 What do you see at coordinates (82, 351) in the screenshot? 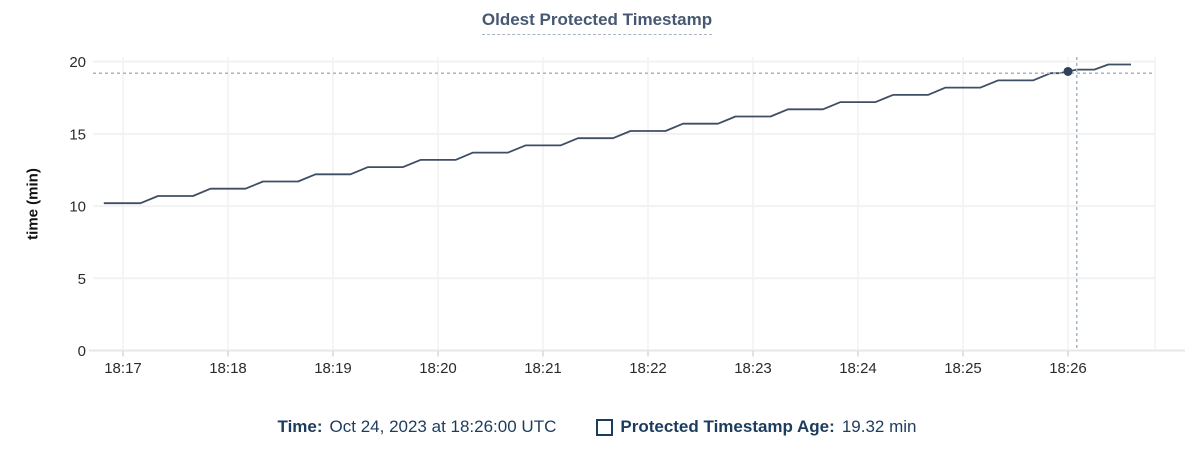
I see `y-tick-label: 0` at bounding box center [82, 351].